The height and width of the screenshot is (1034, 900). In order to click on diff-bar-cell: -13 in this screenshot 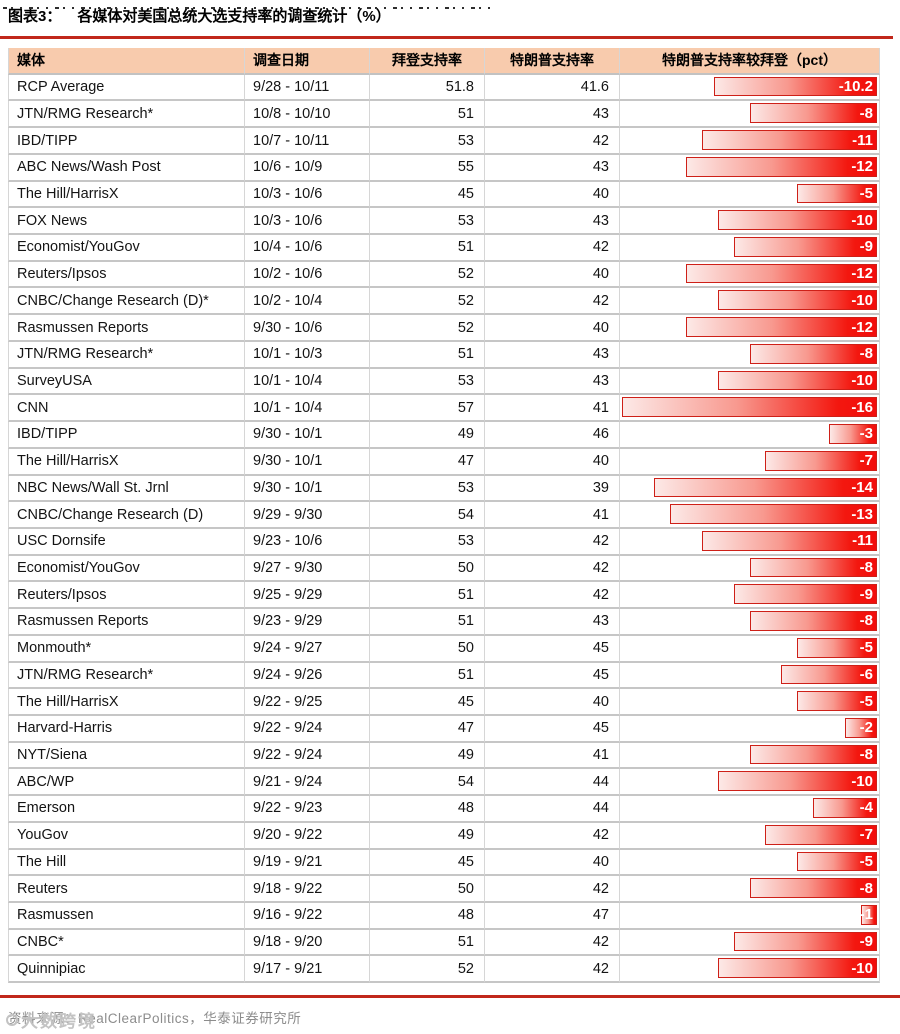, I will do `click(750, 515)`.